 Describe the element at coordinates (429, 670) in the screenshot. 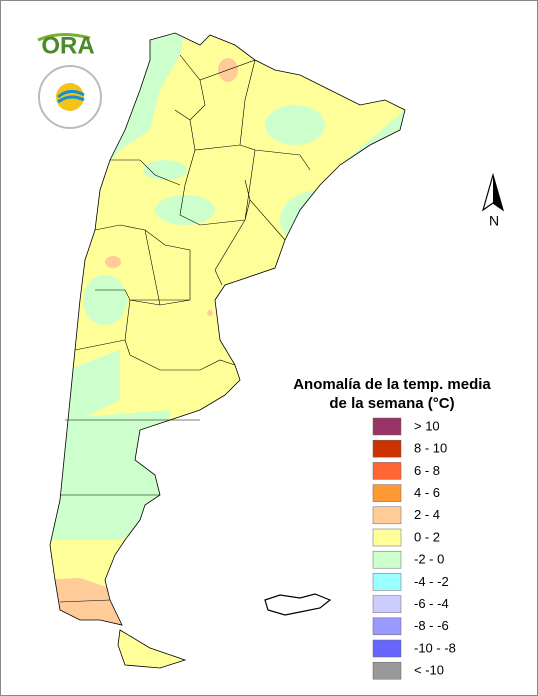

I see `legend-label: < -10` at that location.